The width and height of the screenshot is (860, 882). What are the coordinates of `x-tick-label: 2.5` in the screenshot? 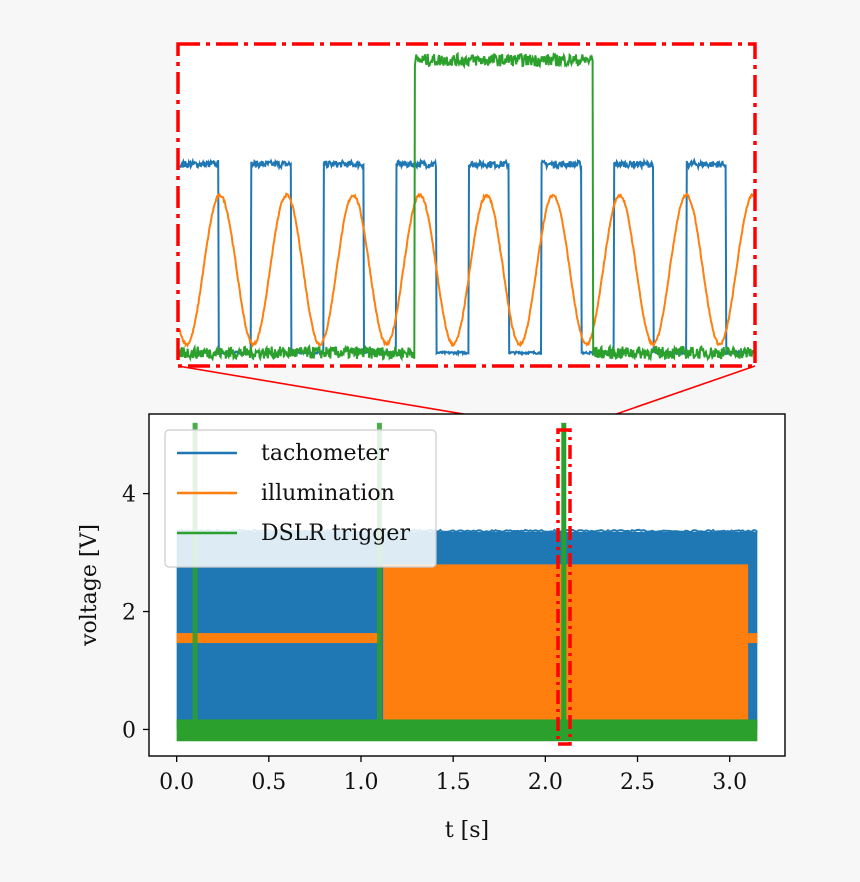 It's located at (637, 782).